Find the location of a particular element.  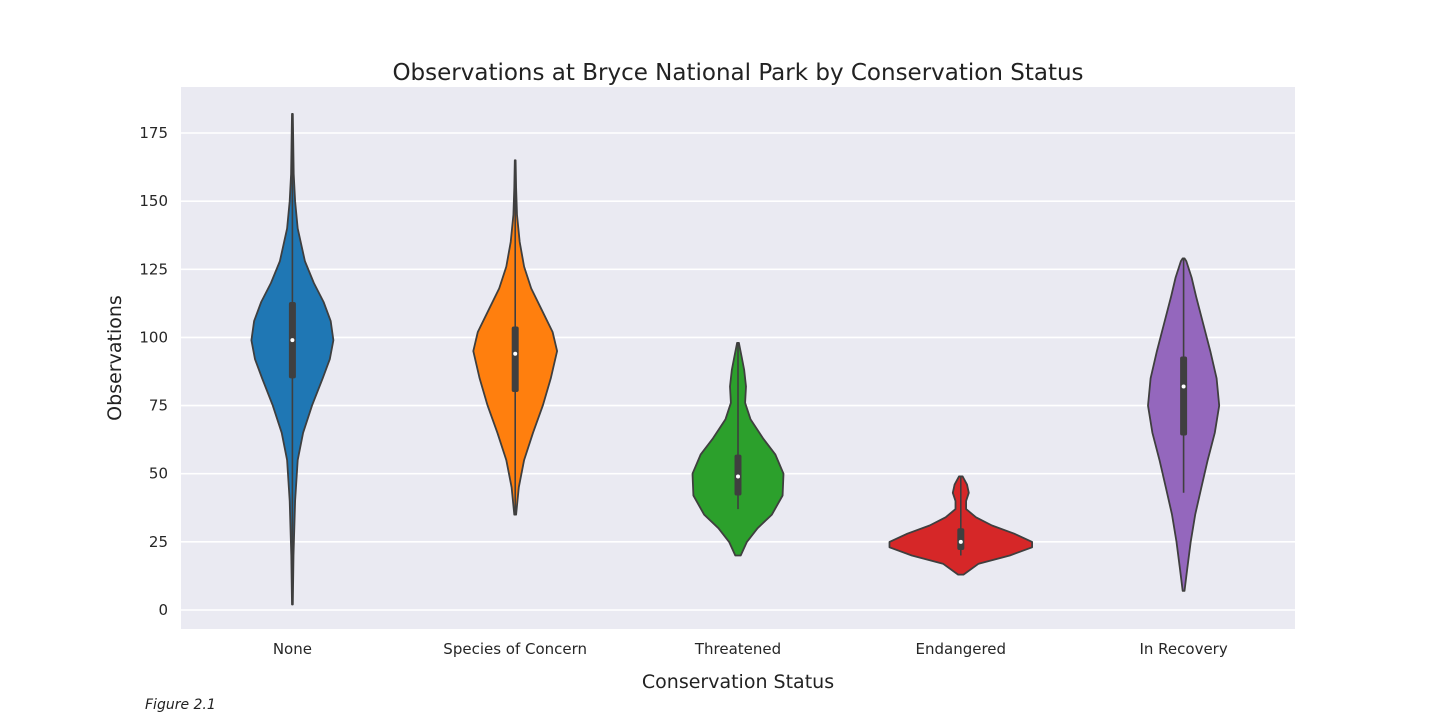

y-tick-label: 150 is located at coordinates (153, 201).